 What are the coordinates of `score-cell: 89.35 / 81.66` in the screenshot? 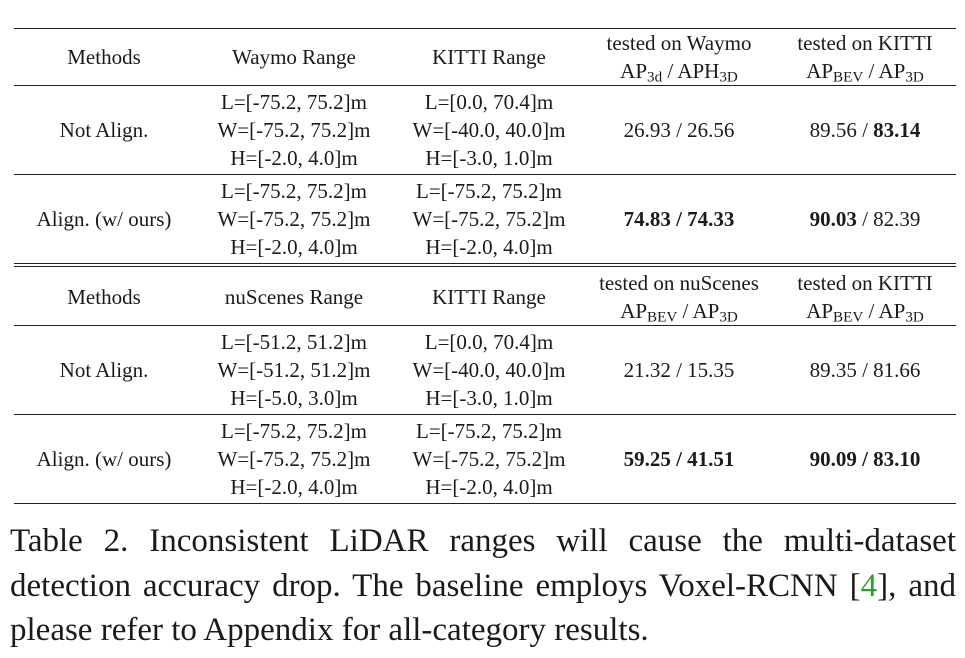 It's located at (865, 370).